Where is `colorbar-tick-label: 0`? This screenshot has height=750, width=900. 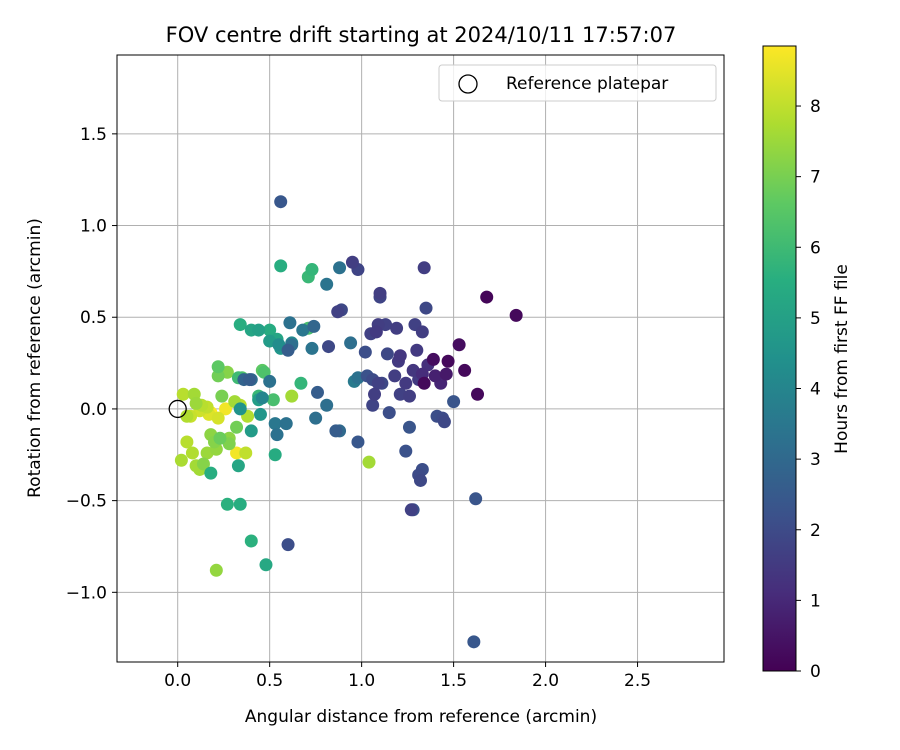 colorbar-tick-label: 0 is located at coordinates (815, 672).